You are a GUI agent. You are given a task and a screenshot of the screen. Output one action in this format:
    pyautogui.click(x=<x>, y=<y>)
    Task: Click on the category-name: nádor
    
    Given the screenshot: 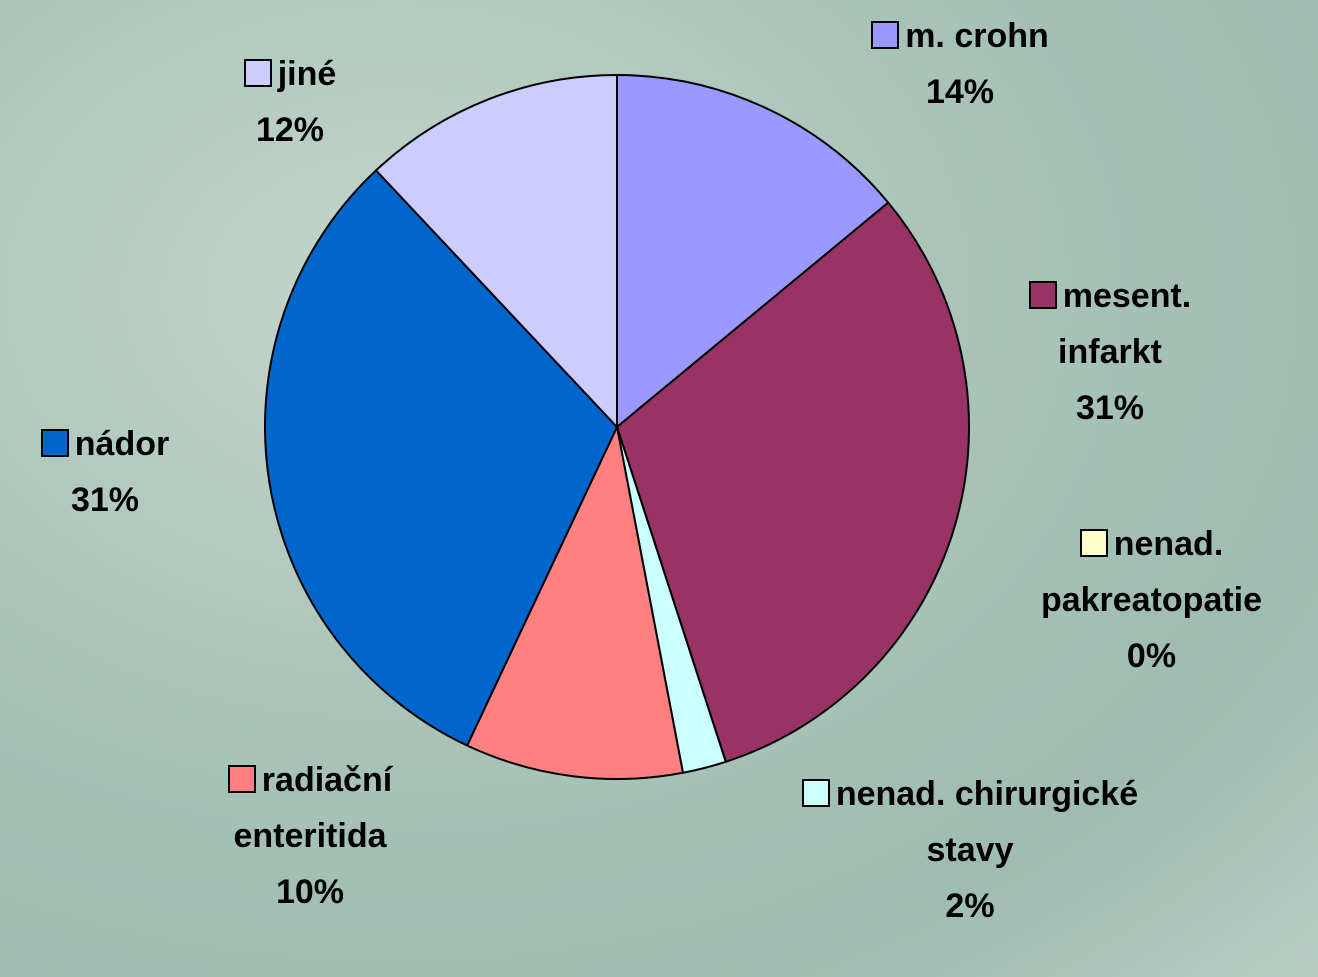 What is the action you would take?
    pyautogui.click(x=122, y=444)
    